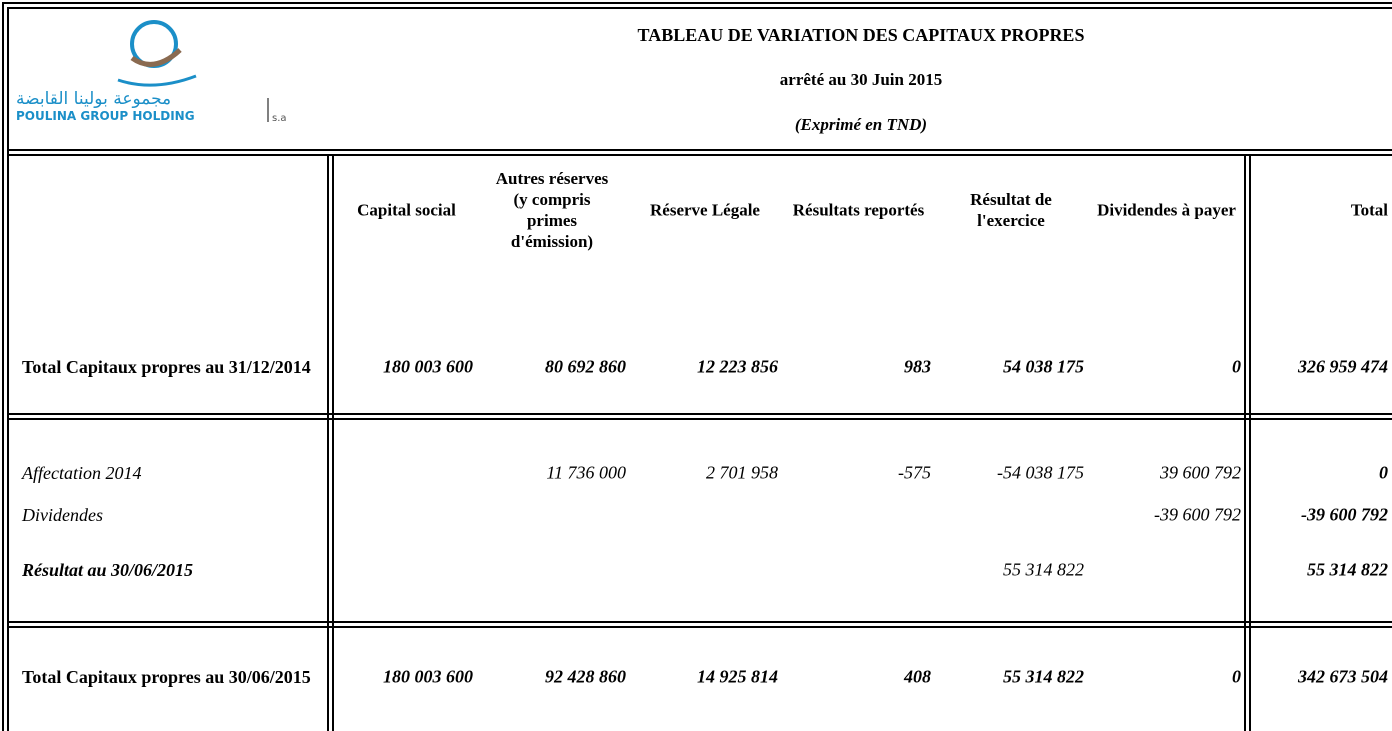 The width and height of the screenshot is (1392, 731). What do you see at coordinates (1011, 210) in the screenshot?
I see `column-header: Résultat de l'exercice` at bounding box center [1011, 210].